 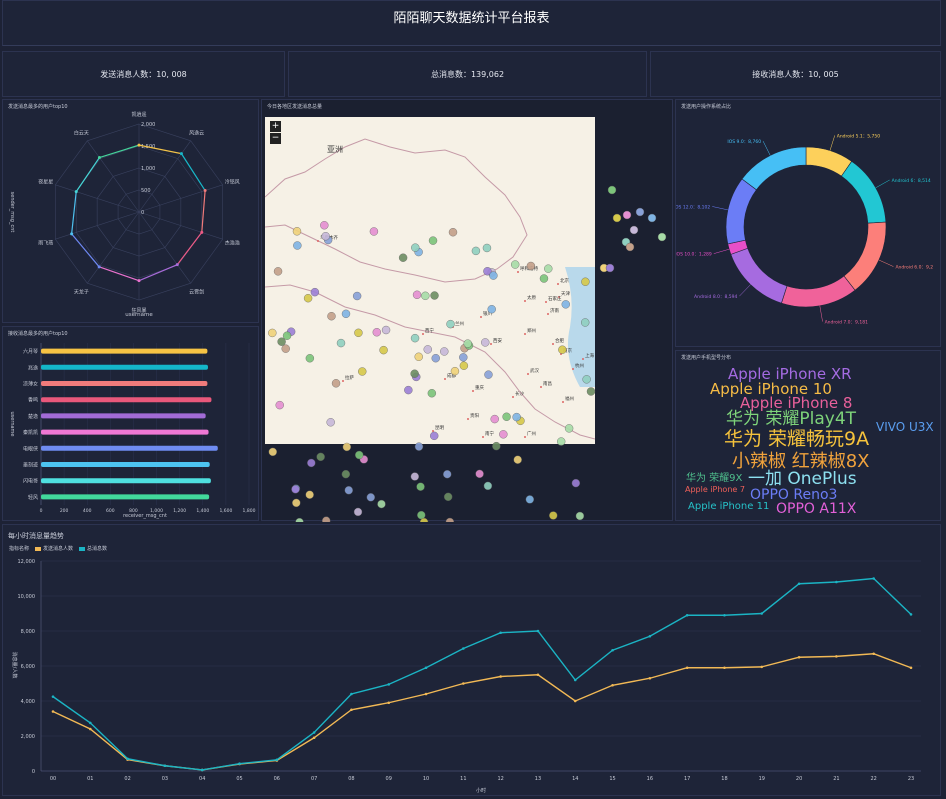 I want to click on sender-count-text: 发送消息人数：10, 008, so click(x=143, y=74).